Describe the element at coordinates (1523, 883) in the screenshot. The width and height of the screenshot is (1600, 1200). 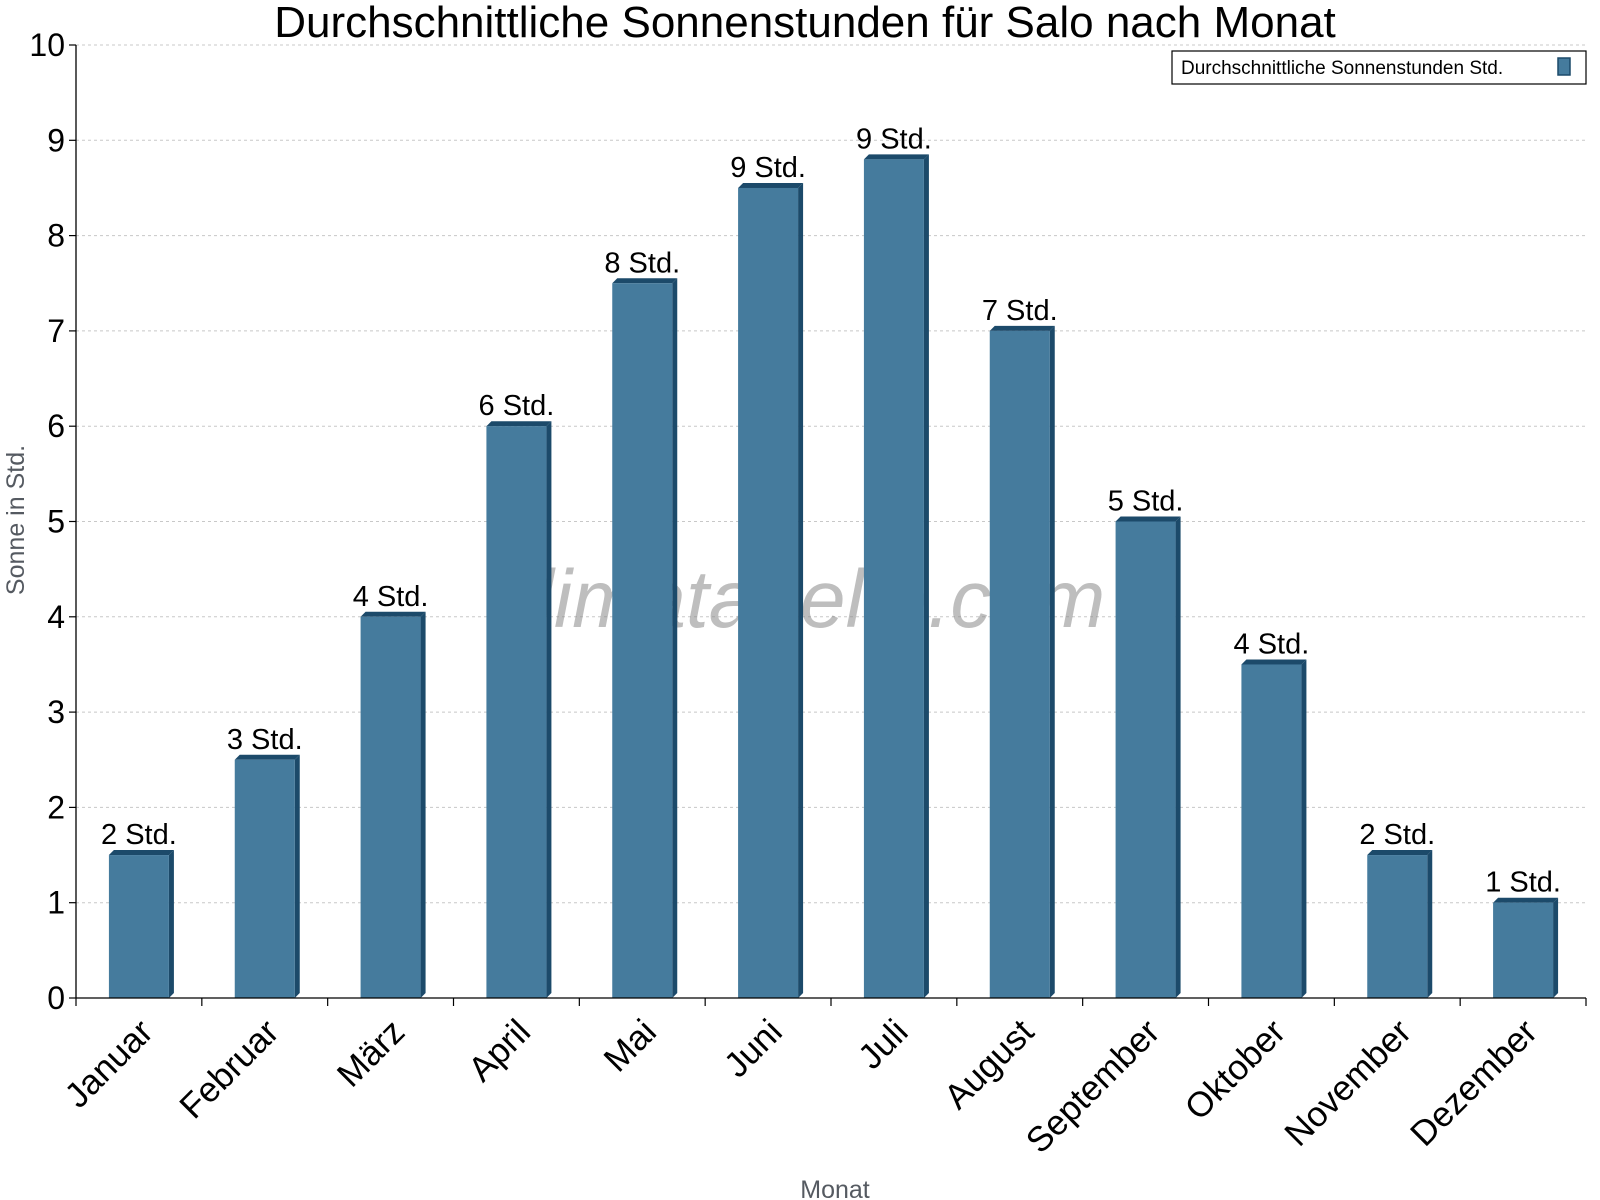
I see `data-label: 1 Std.` at that location.